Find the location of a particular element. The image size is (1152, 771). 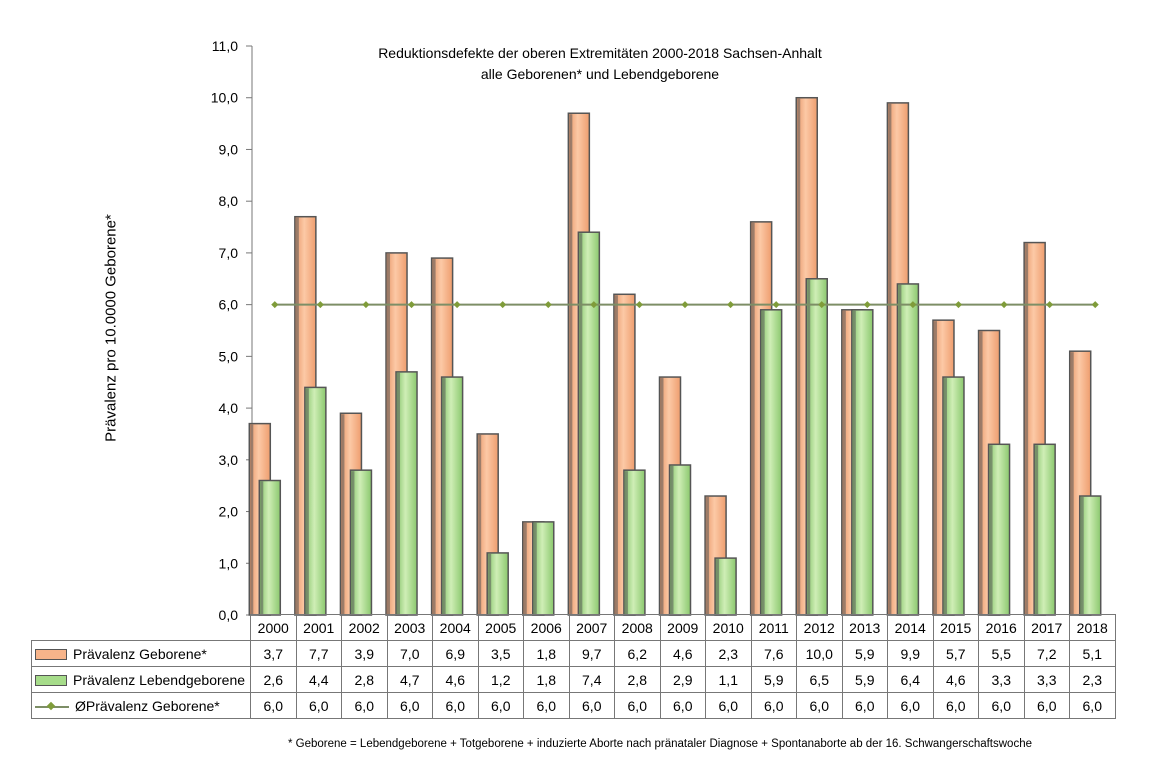

data-label: 3,9 is located at coordinates (364, 653).